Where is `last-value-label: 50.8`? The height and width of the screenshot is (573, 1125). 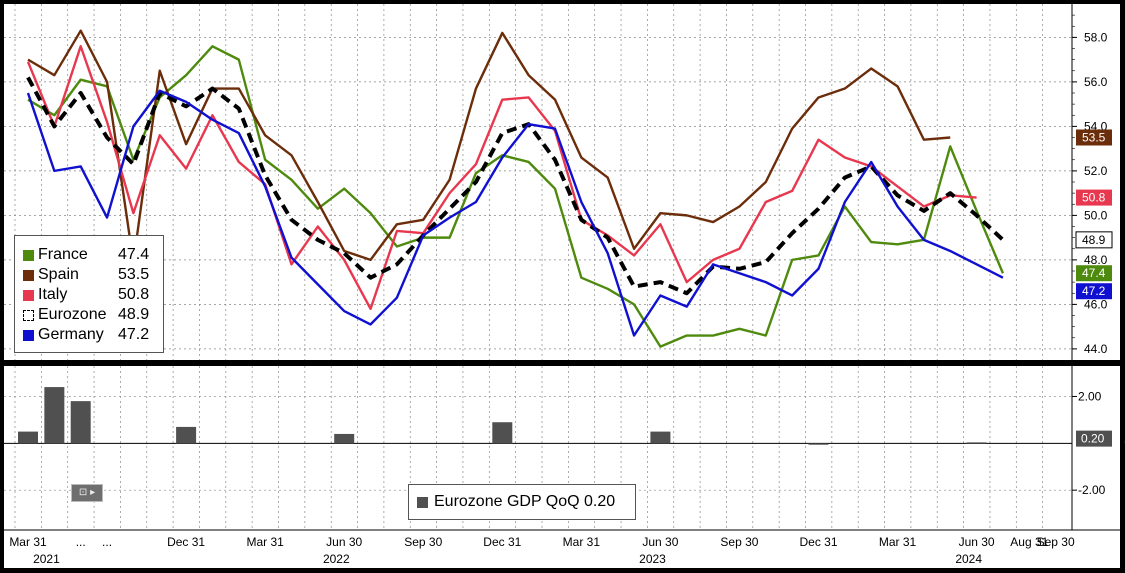
last-value-label: 50.8 is located at coordinates (1094, 198).